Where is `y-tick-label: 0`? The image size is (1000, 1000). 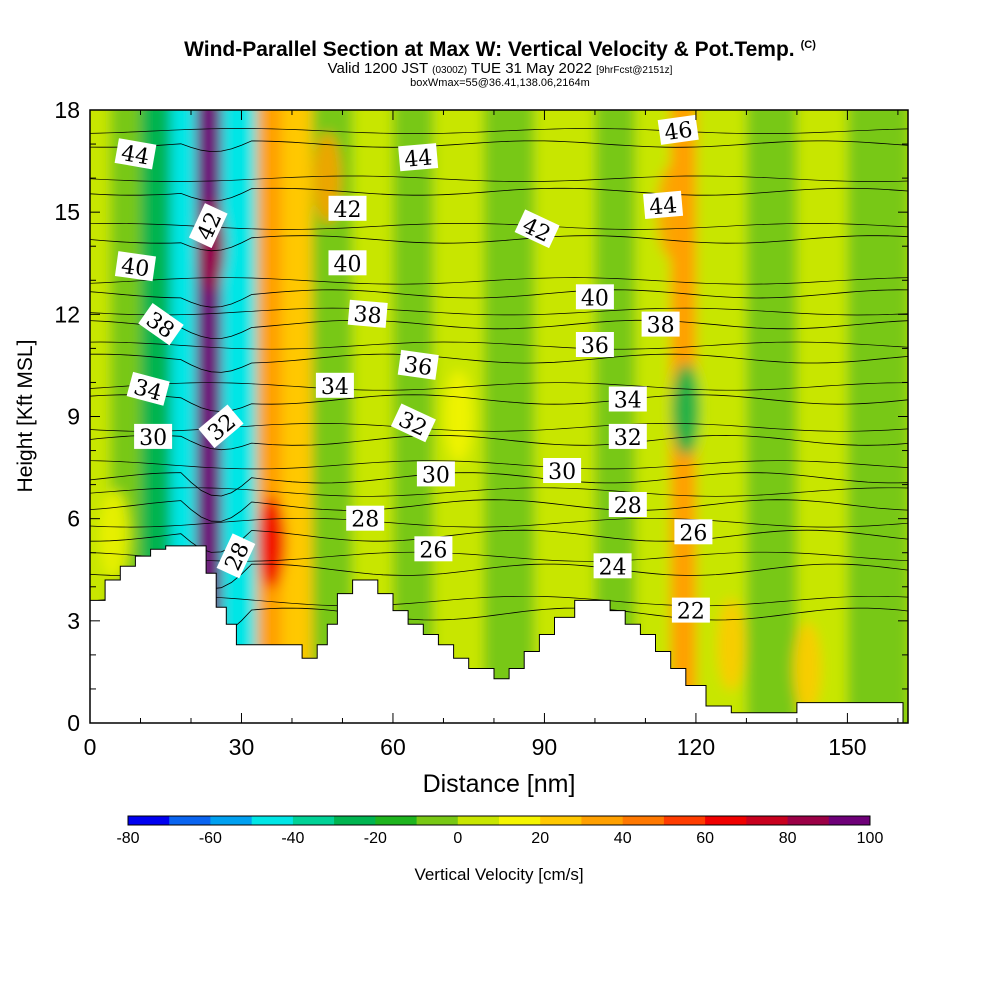
y-tick-label: 0 is located at coordinates (73, 723).